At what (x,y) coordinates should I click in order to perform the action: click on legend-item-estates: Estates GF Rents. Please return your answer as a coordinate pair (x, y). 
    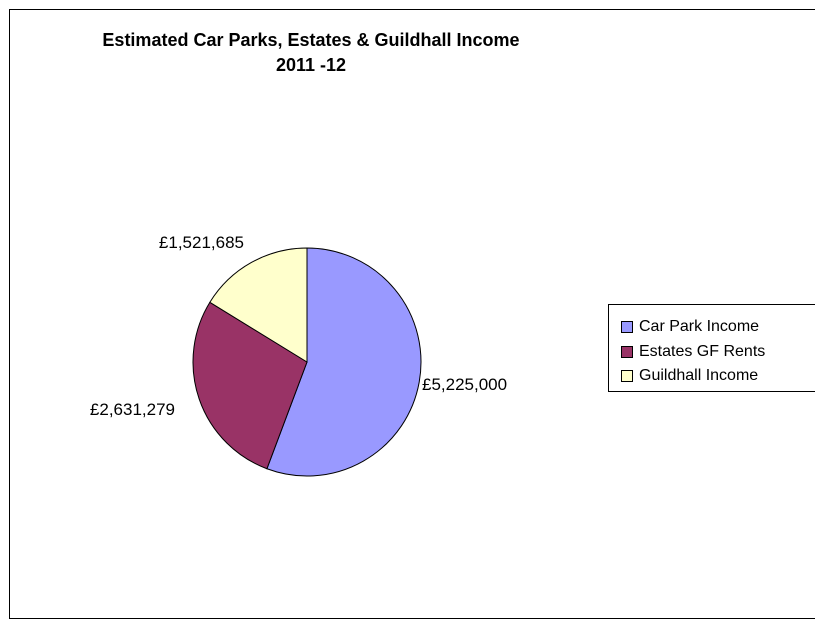
    Looking at the image, I should click on (693, 352).